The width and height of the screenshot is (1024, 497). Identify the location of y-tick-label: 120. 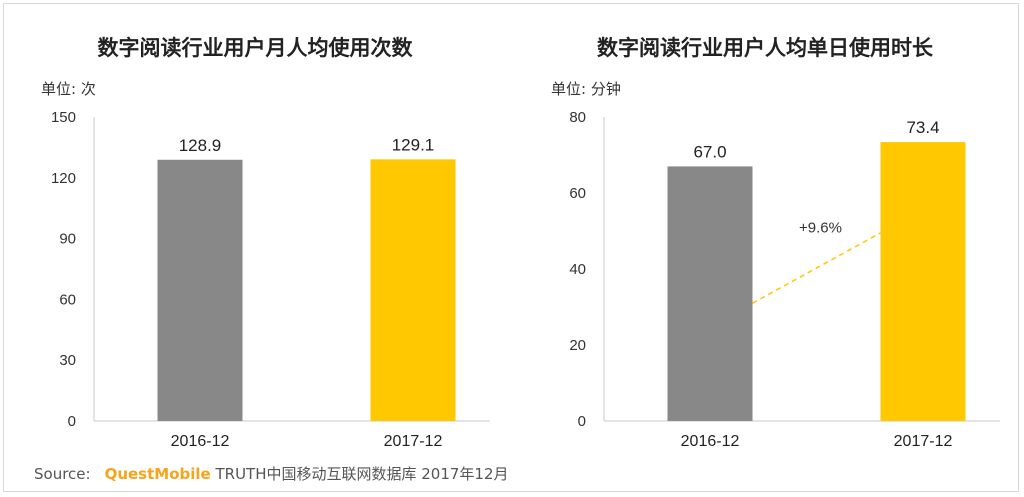
(63, 178).